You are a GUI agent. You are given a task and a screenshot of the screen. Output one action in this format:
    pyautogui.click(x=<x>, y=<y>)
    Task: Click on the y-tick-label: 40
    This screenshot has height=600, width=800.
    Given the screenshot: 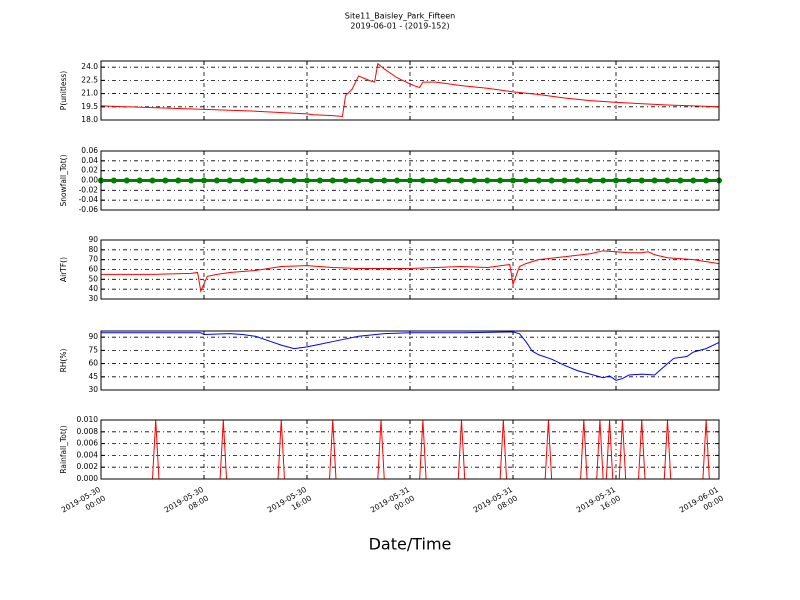 What is the action you would take?
    pyautogui.click(x=93, y=288)
    